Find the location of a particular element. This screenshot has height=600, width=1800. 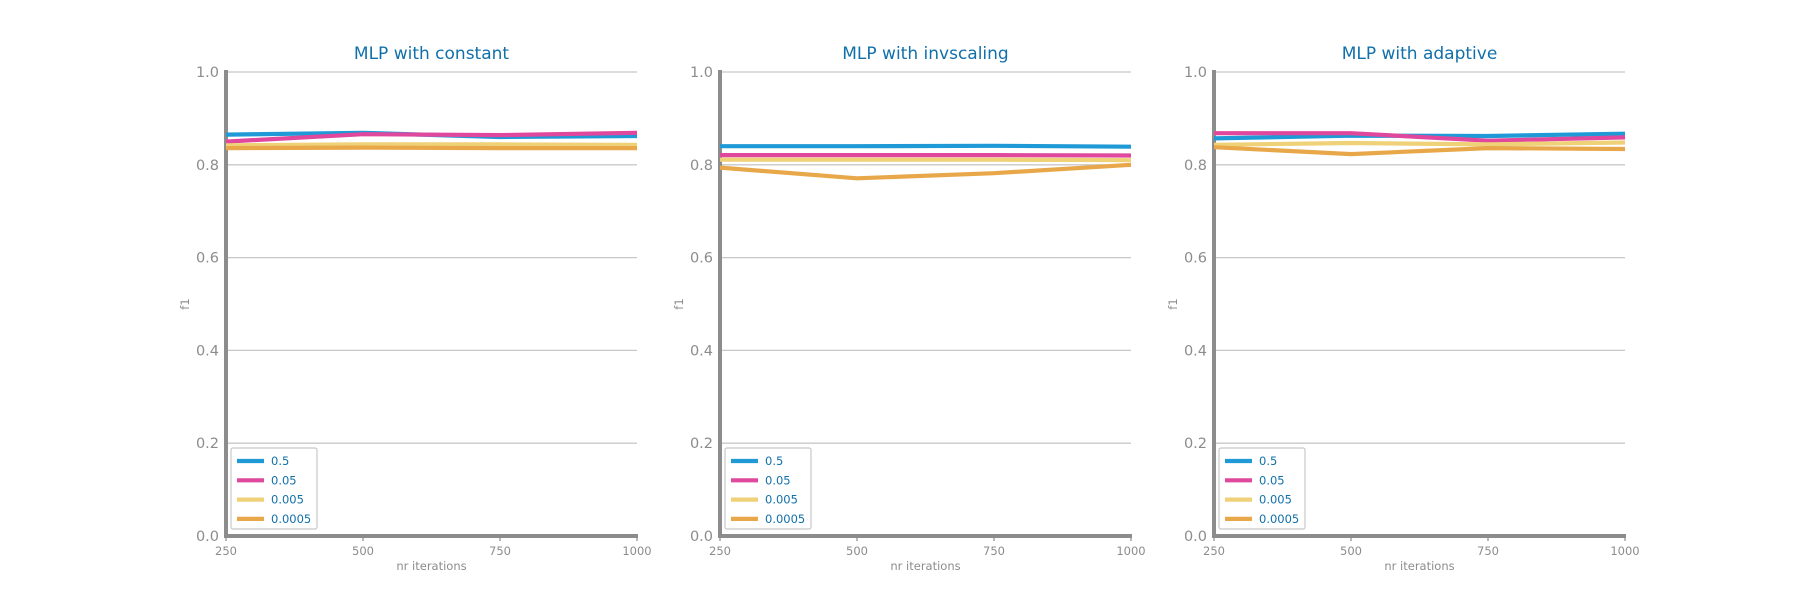

series-line-0.5 is located at coordinates (926, 146).